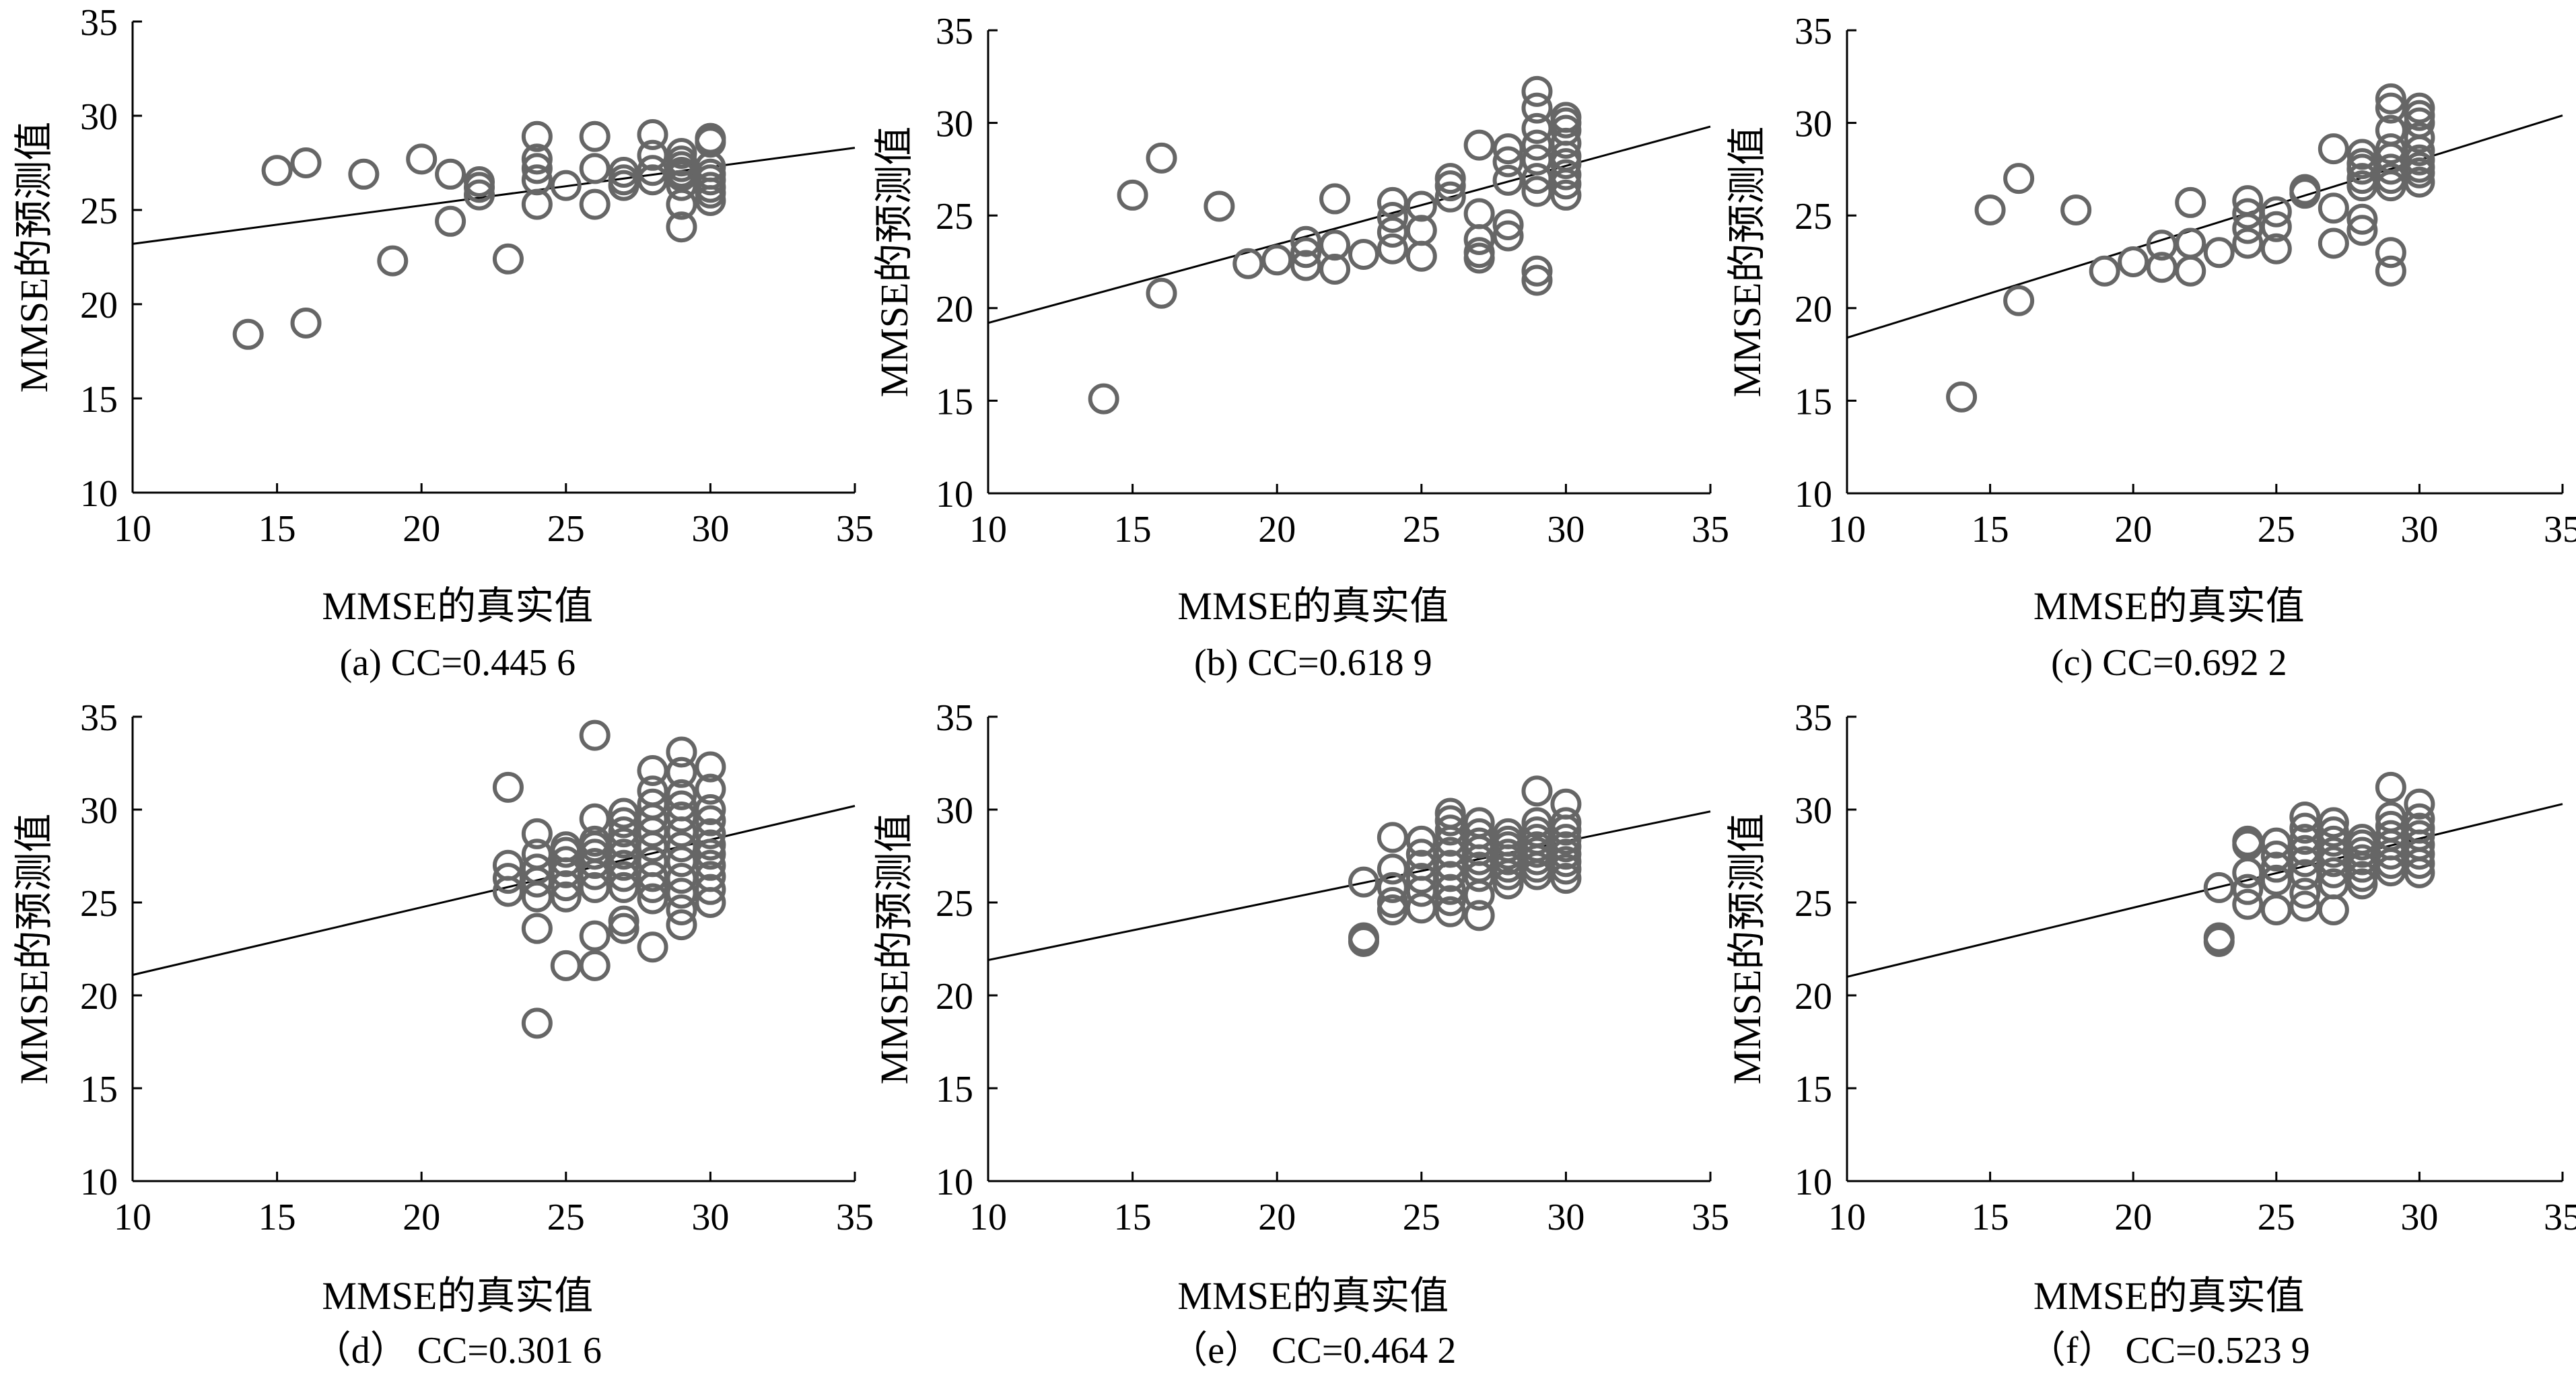 This screenshot has width=2576, height=1383. What do you see at coordinates (954, 402) in the screenshot?
I see `y-tick-label: 15` at bounding box center [954, 402].